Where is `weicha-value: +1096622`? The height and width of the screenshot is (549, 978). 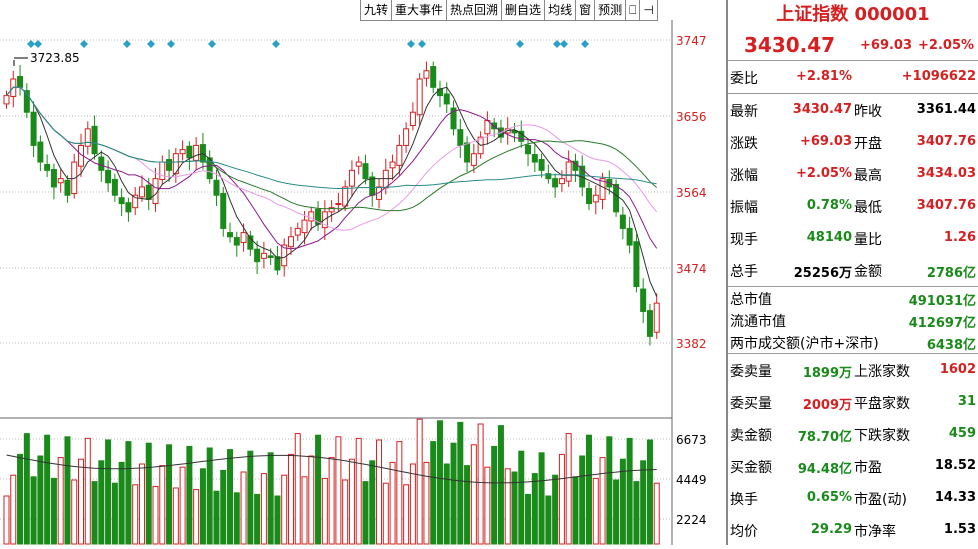
weicha-value: +1096622 is located at coordinates (938, 76).